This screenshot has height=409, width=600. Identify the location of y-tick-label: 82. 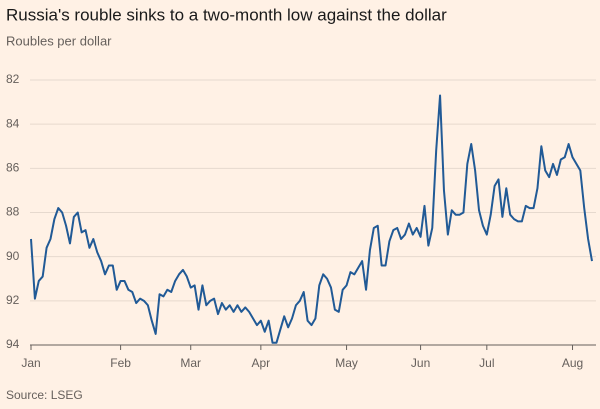
(13, 79).